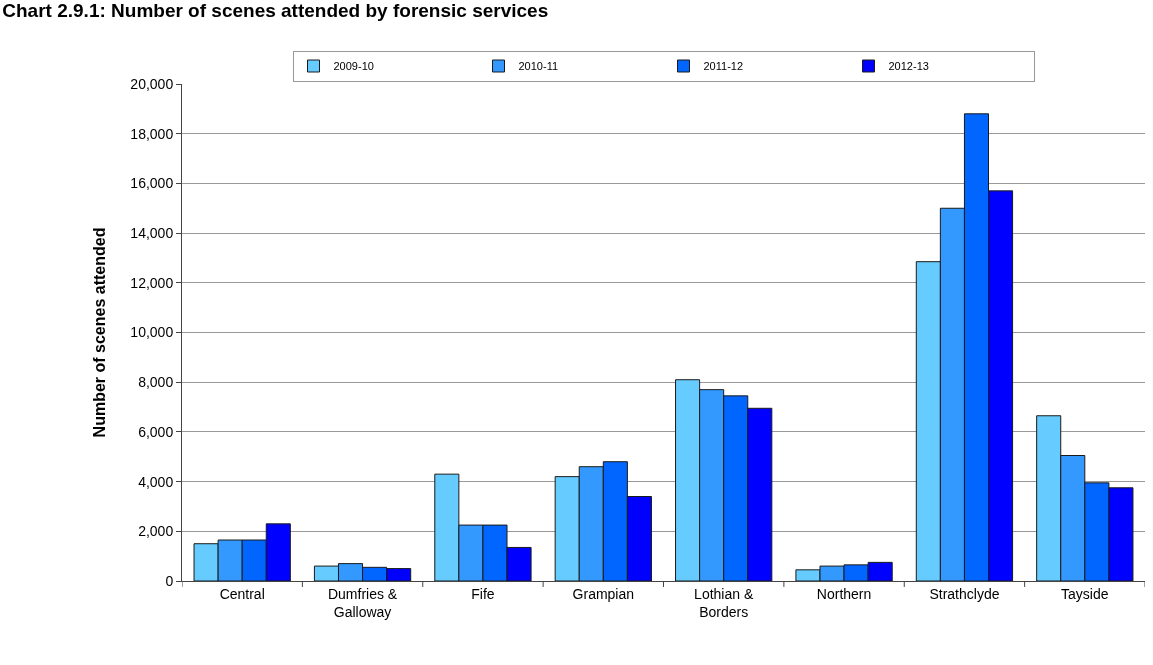 Image resolution: width=1153 pixels, height=665 pixels. What do you see at coordinates (353, 66) in the screenshot?
I see `legend-label: 2009-10` at bounding box center [353, 66].